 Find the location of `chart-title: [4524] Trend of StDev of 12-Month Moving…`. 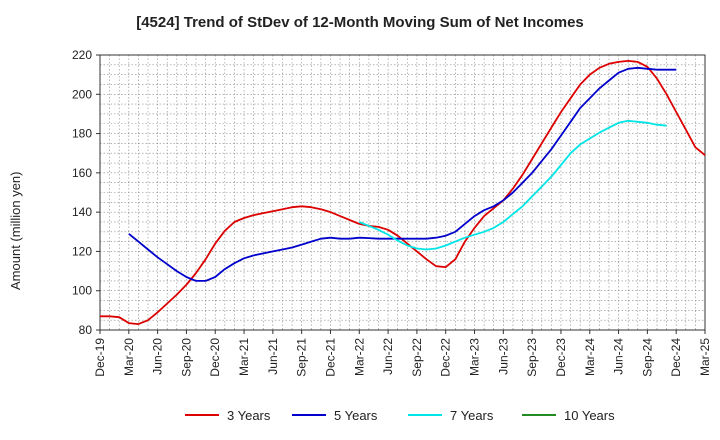

chart-title: [4524] Trend of StDev of 12-Month Moving… is located at coordinates (360, 22).